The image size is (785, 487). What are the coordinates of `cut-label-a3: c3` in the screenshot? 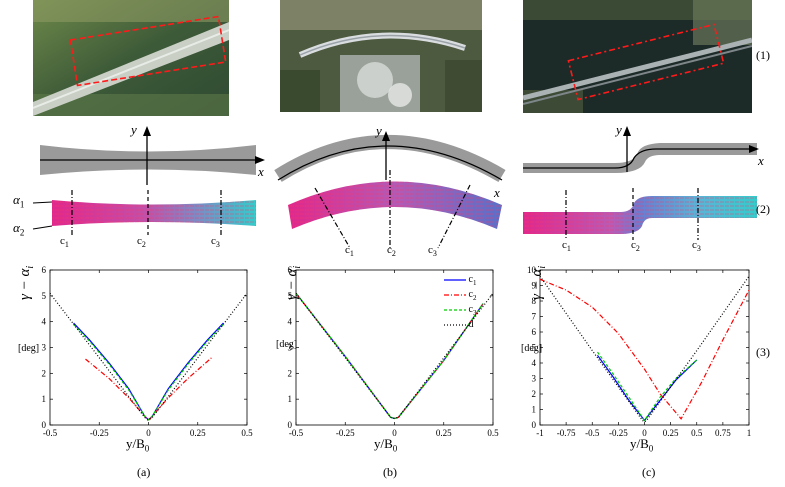 It's located at (215, 242).